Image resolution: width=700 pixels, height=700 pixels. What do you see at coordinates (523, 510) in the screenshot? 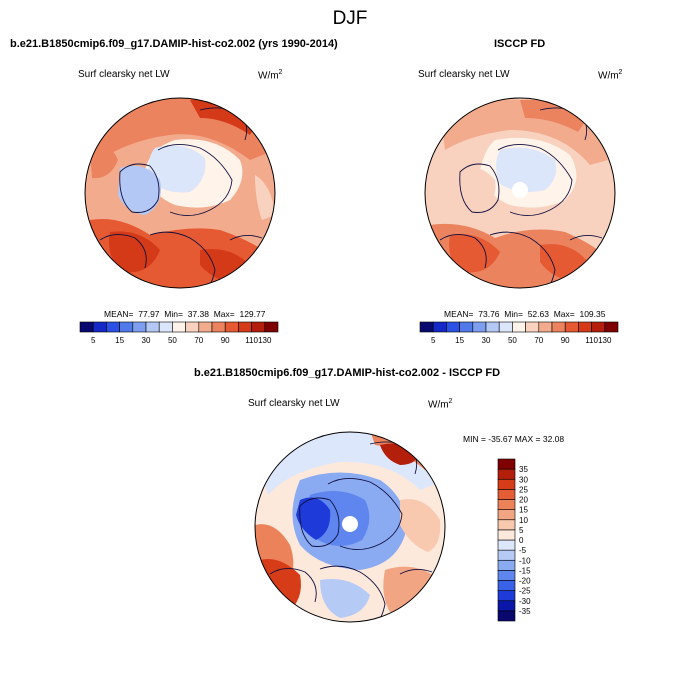
I see `colorbar3-tick-label: 15` at bounding box center [523, 510].